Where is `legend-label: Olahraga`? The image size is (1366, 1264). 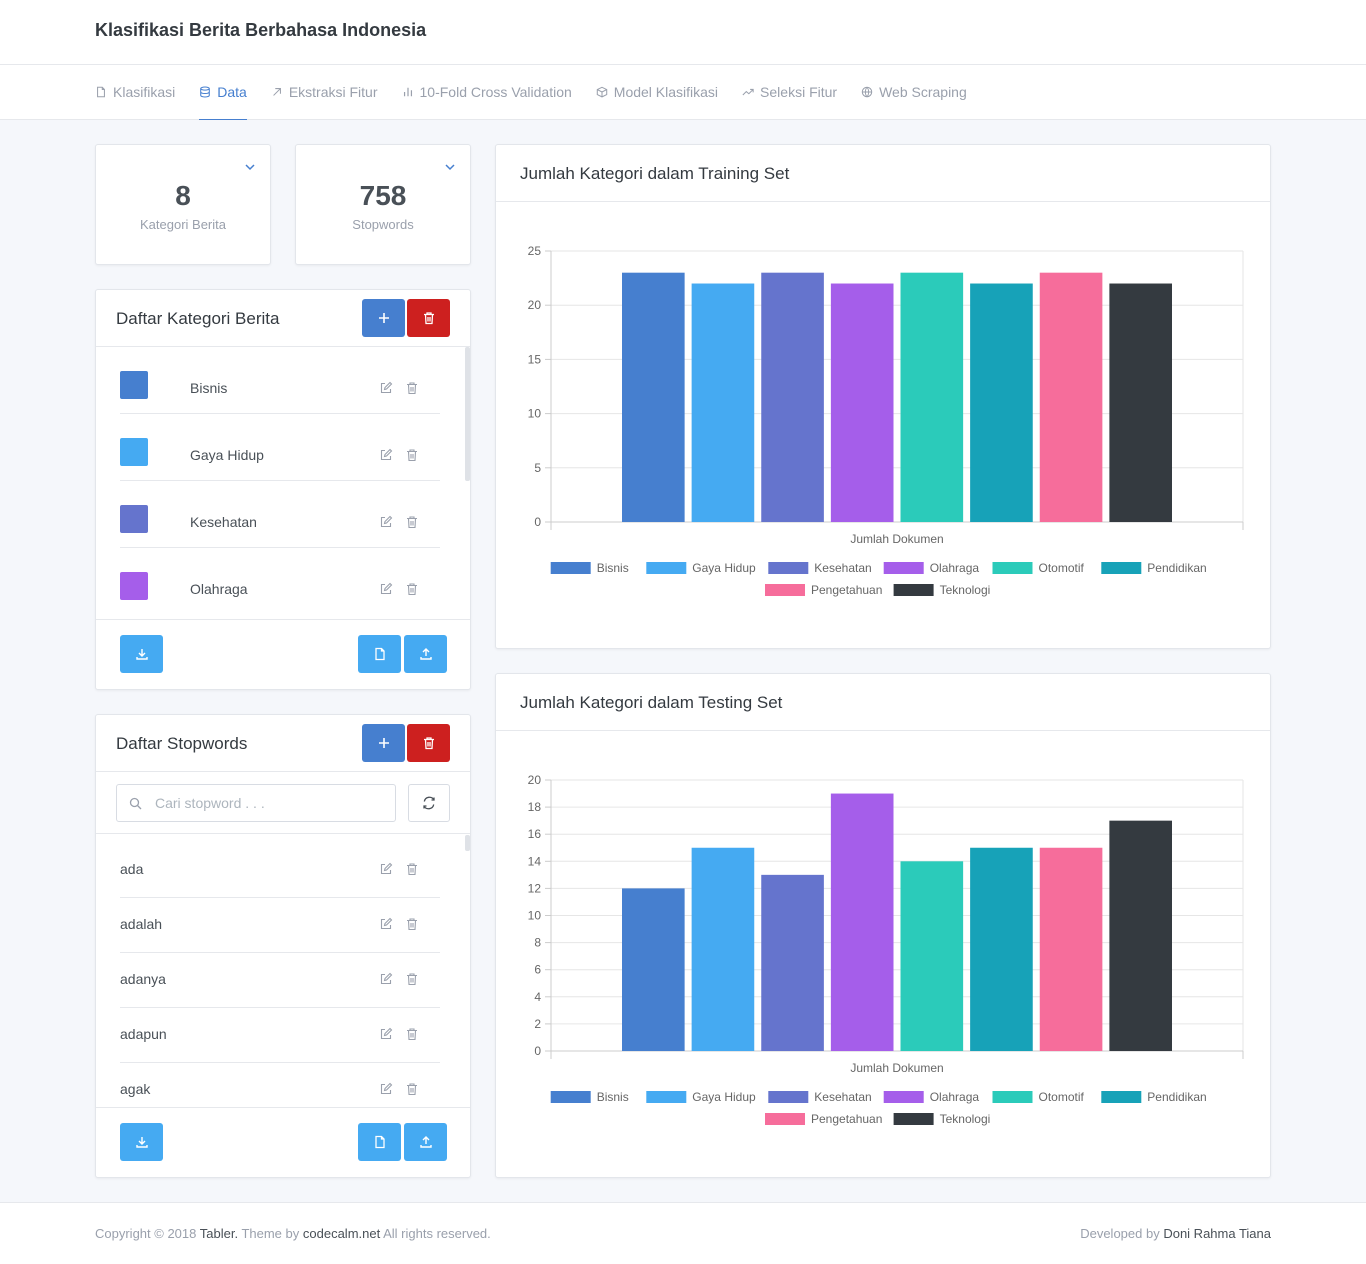
legend-label: Olahraga is located at coordinates (955, 568).